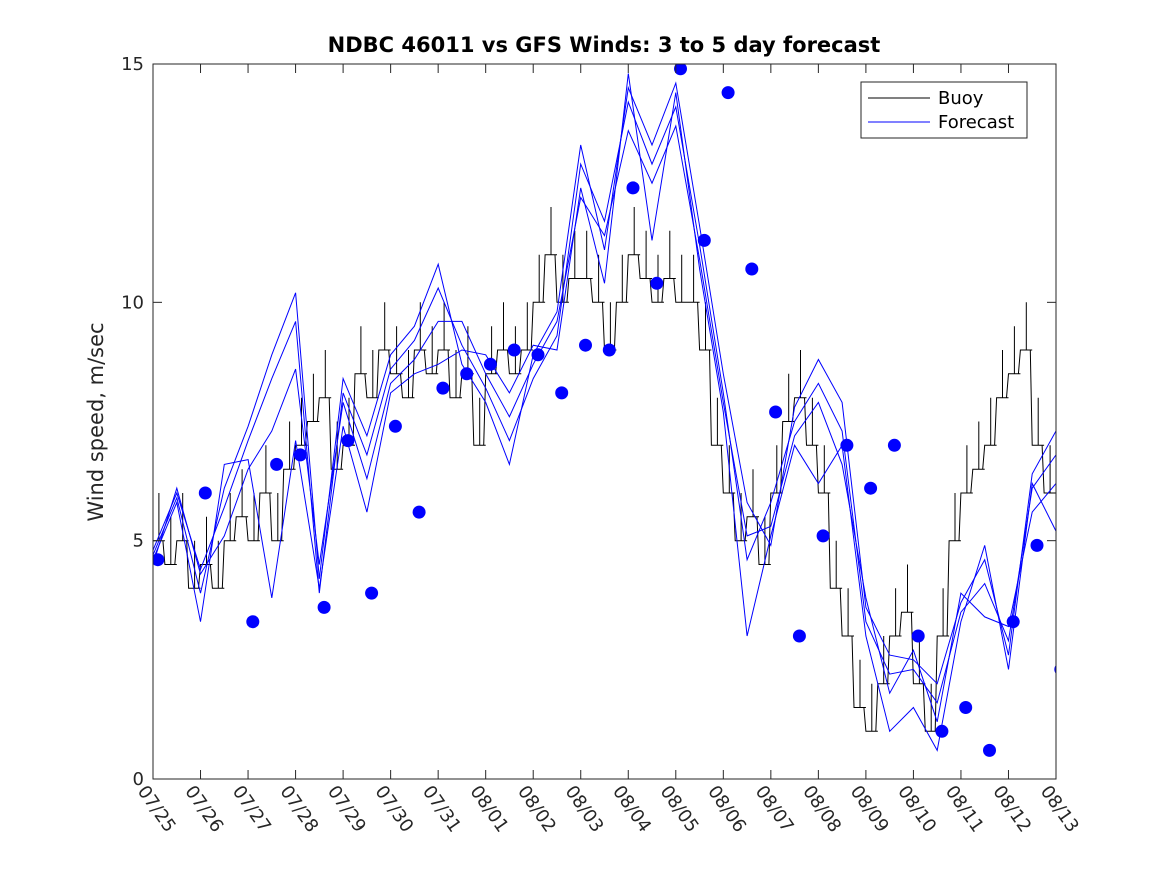 The width and height of the screenshot is (1167, 875). Describe the element at coordinates (1011, 809) in the screenshot. I see `x-tick-label: 08/12` at that location.